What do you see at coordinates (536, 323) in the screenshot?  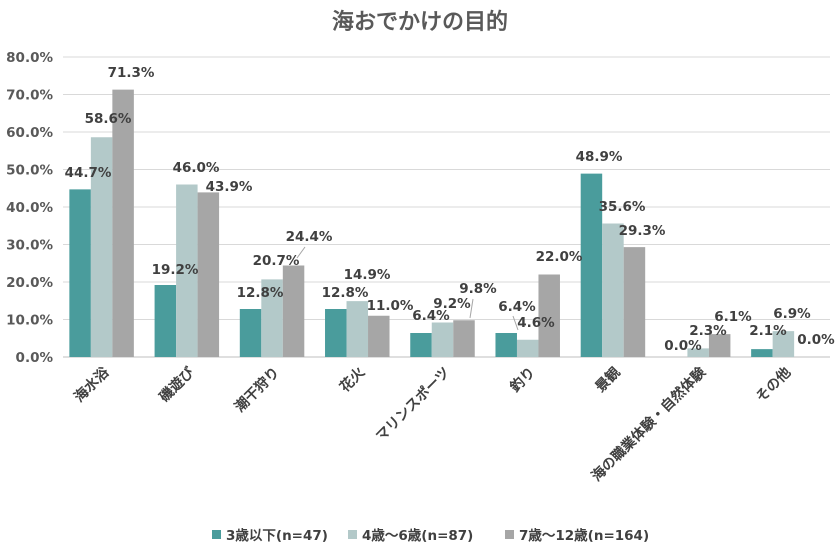 I see `data-label: 4.6%` at bounding box center [536, 323].